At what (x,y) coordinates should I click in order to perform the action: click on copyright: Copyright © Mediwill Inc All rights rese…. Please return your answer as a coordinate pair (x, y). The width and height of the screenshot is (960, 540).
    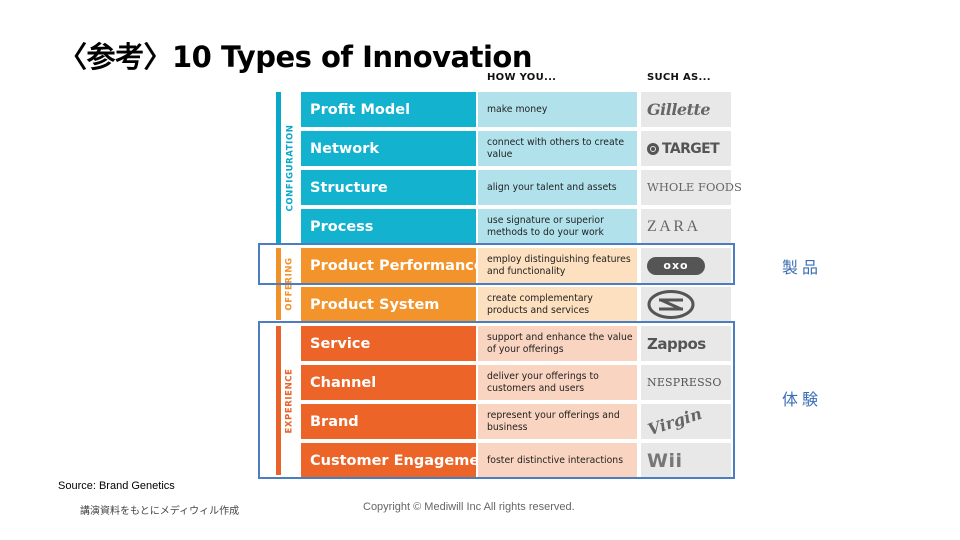
    Looking at the image, I should click on (469, 507).